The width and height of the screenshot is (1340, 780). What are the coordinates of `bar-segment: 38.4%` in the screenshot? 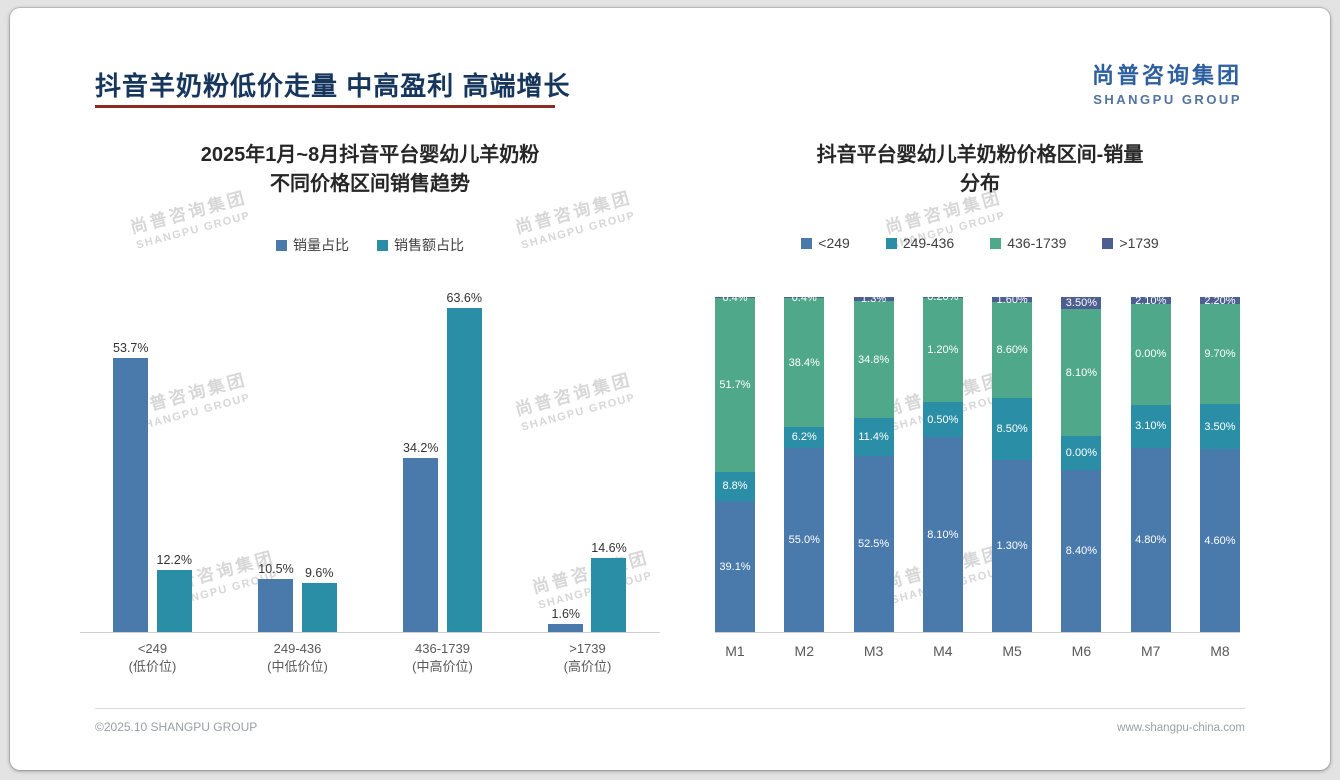 It's located at (804, 362).